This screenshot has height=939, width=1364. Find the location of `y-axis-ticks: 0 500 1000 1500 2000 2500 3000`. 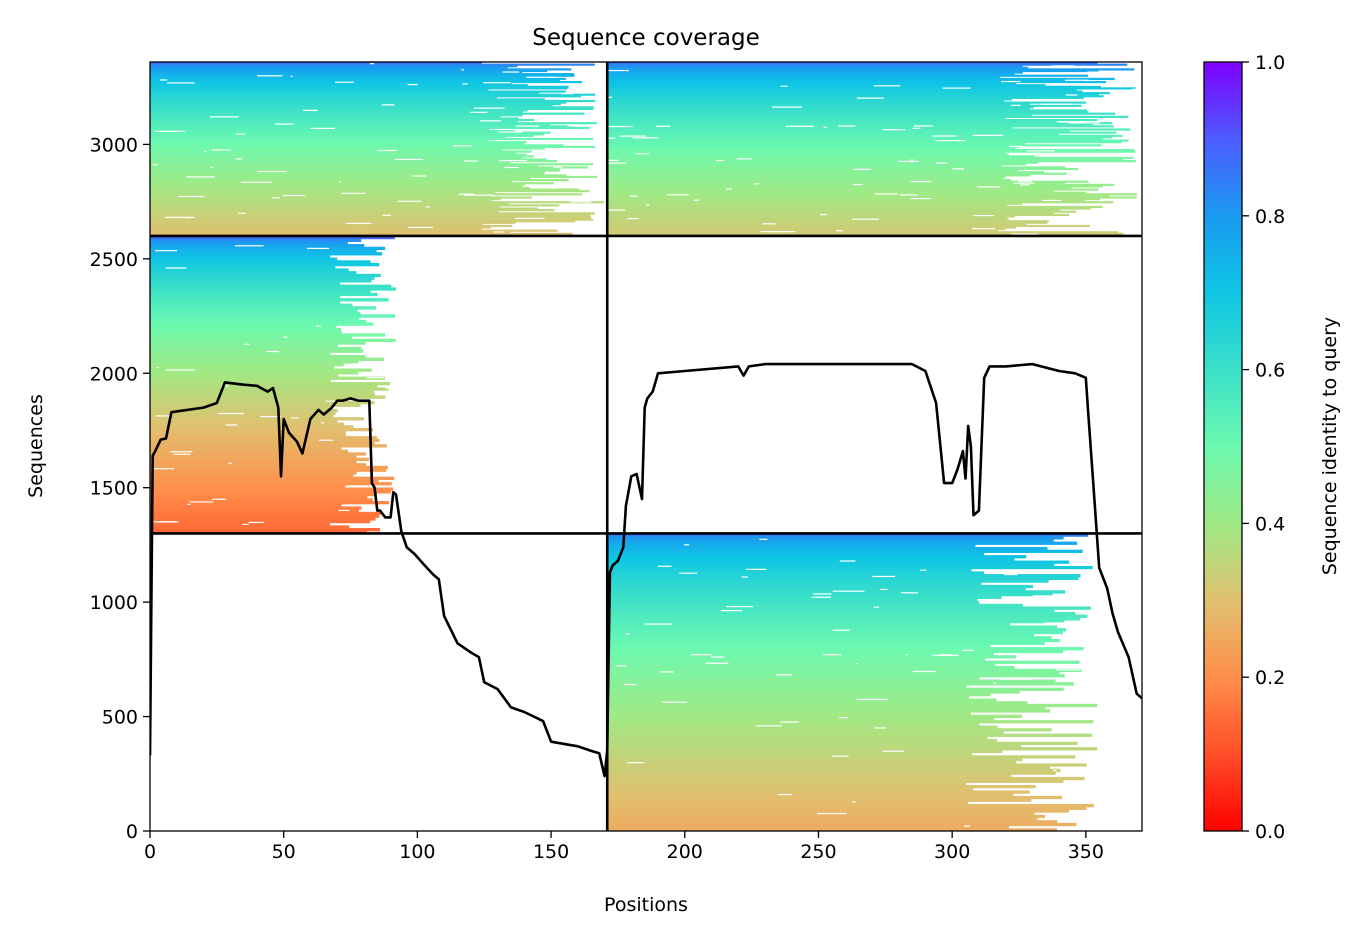

y-axis-ticks: 0 500 1000 1500 2000 2500 3000 is located at coordinates (120, 488).